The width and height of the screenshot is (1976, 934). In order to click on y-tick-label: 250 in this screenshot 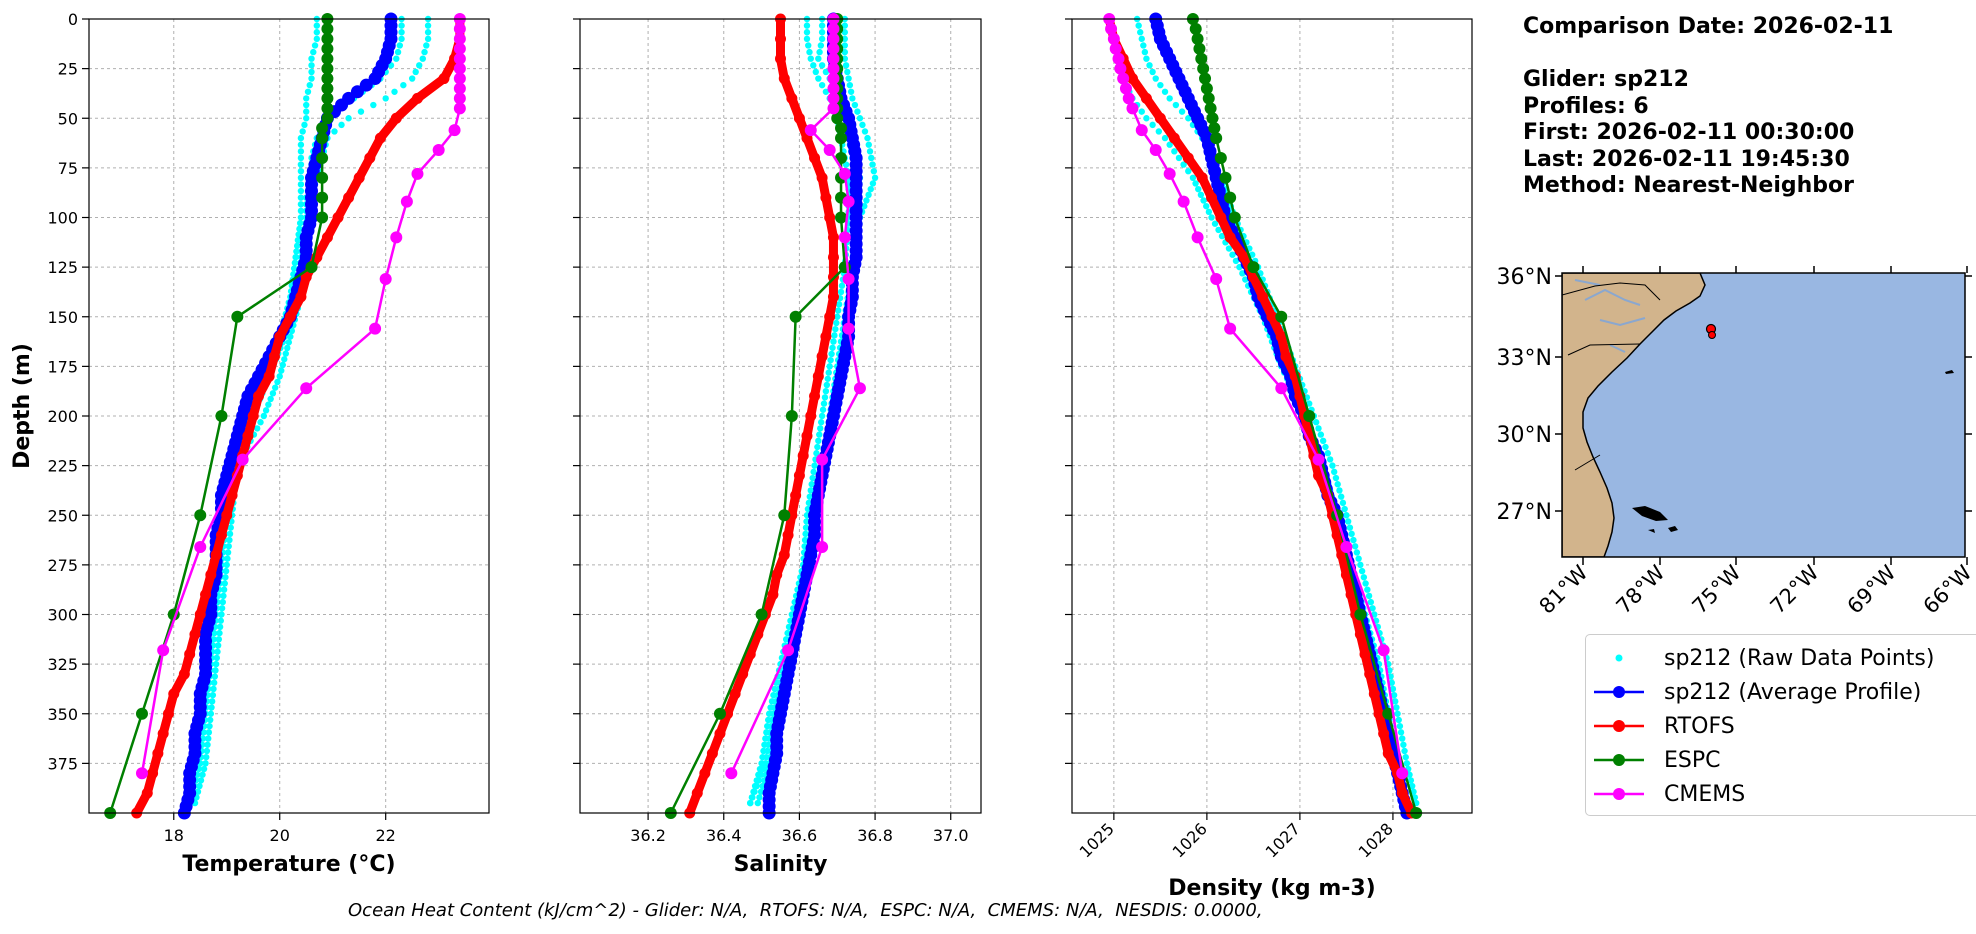, I will do `click(62, 515)`.